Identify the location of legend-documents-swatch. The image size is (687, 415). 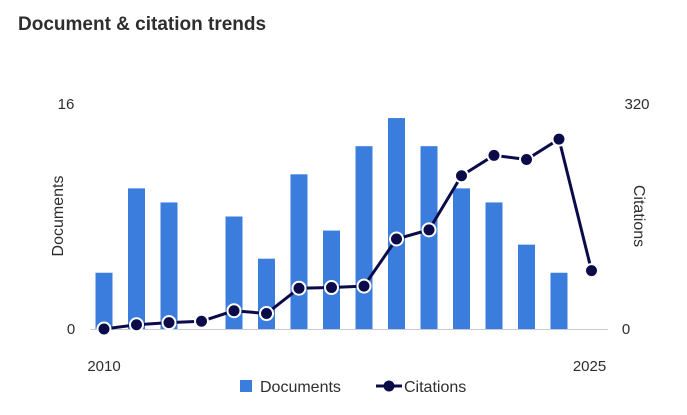
(246, 386).